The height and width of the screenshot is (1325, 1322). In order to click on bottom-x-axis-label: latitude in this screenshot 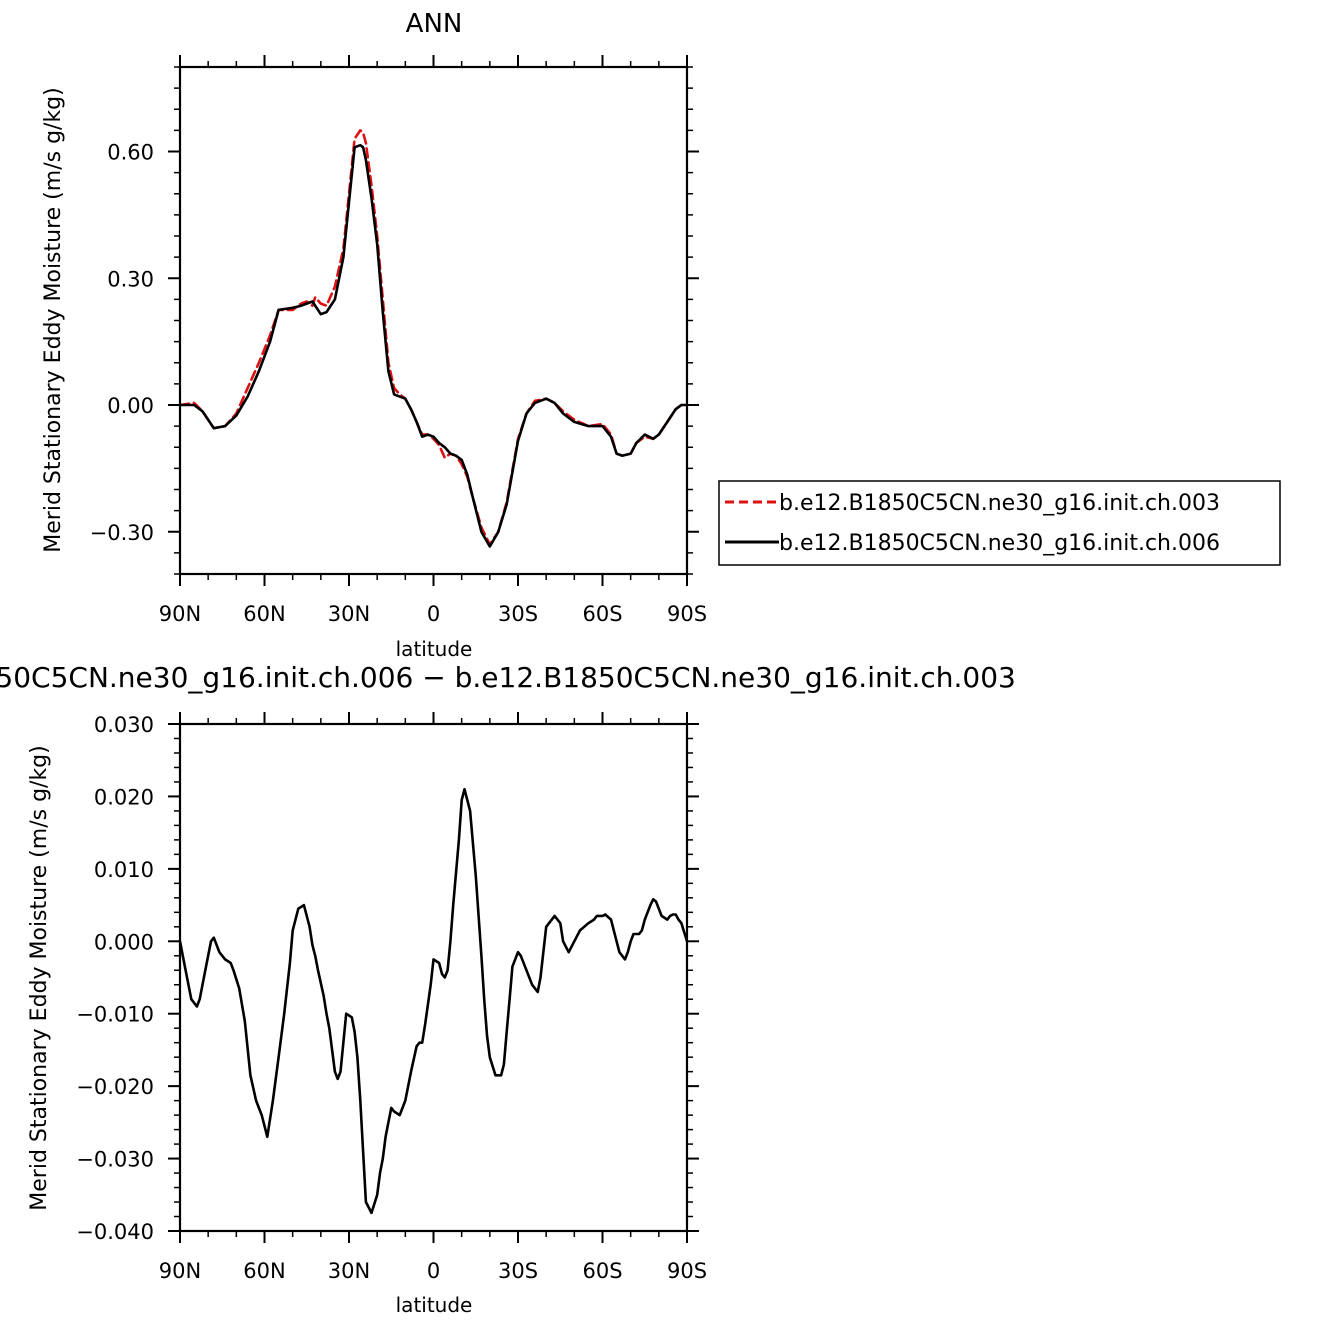, I will do `click(434, 1305)`.